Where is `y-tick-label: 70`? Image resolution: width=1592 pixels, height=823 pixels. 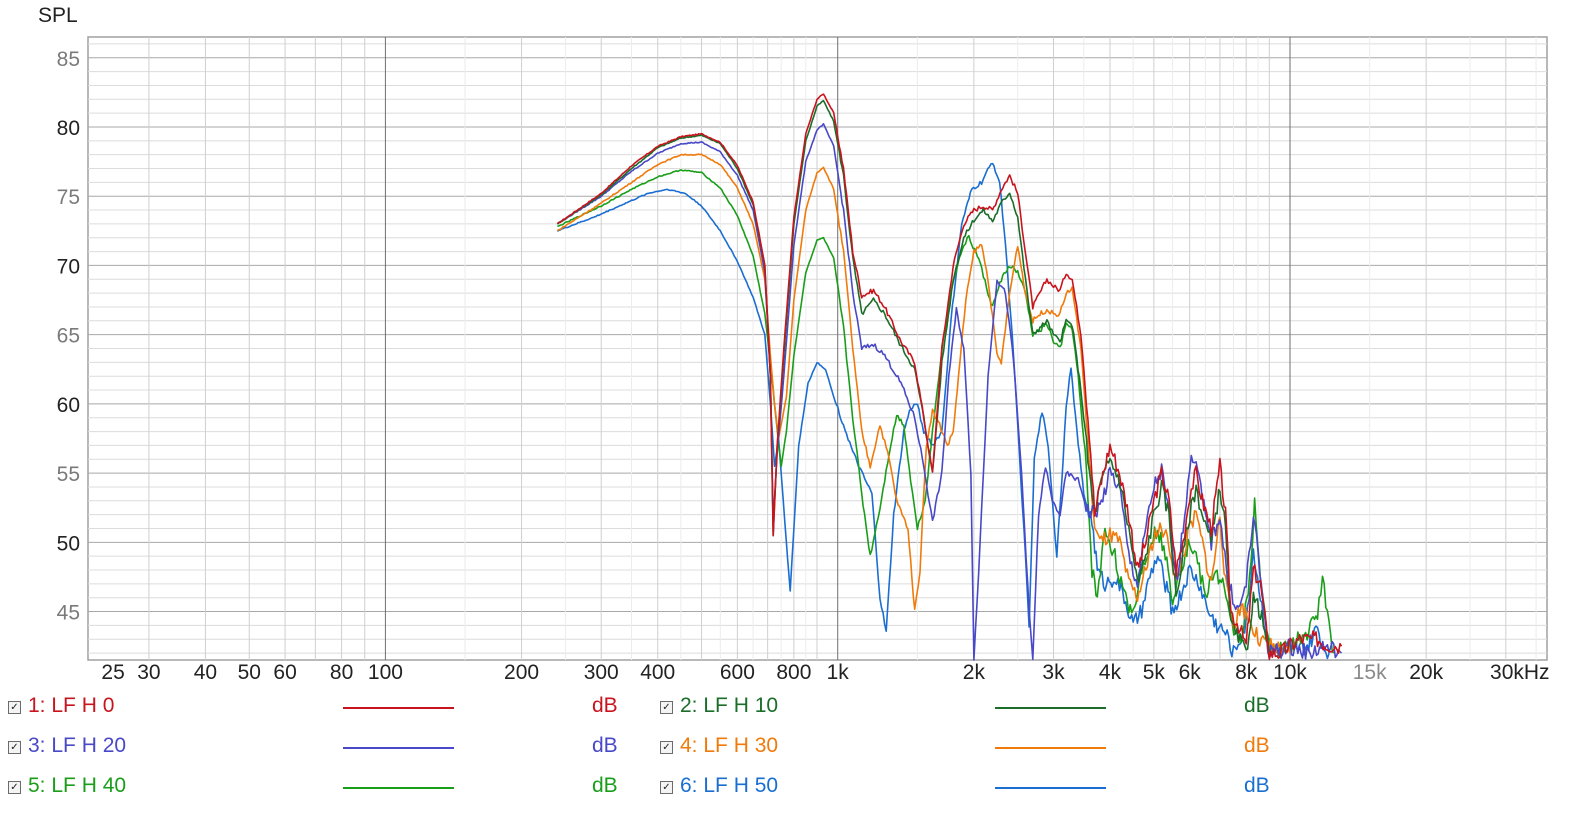 y-tick-label: 70 is located at coordinates (68, 266).